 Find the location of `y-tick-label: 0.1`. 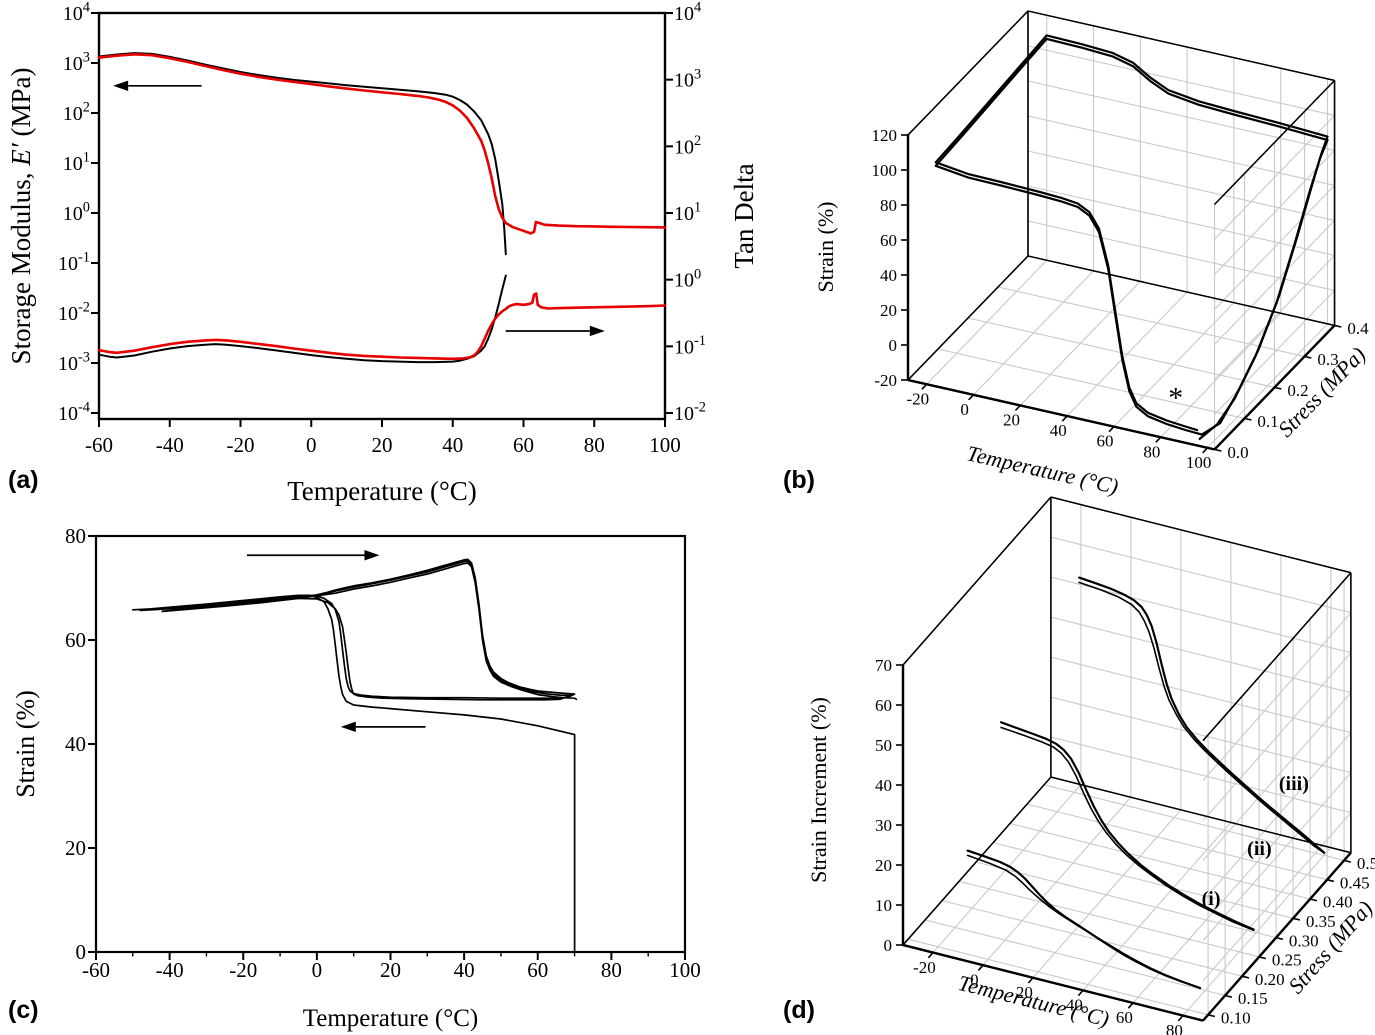

y-tick-label: 0.1 is located at coordinates (1267, 421).